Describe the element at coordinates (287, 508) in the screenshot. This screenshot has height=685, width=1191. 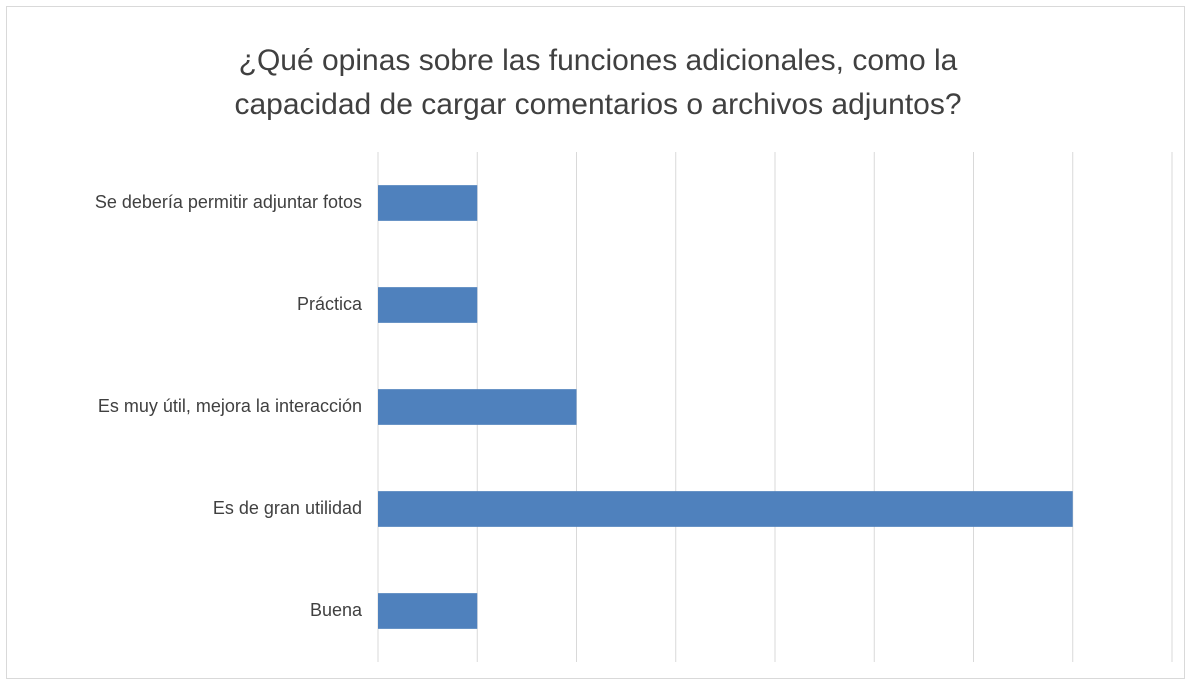
I see `y-tick-label: Es de gran utilidad` at that location.